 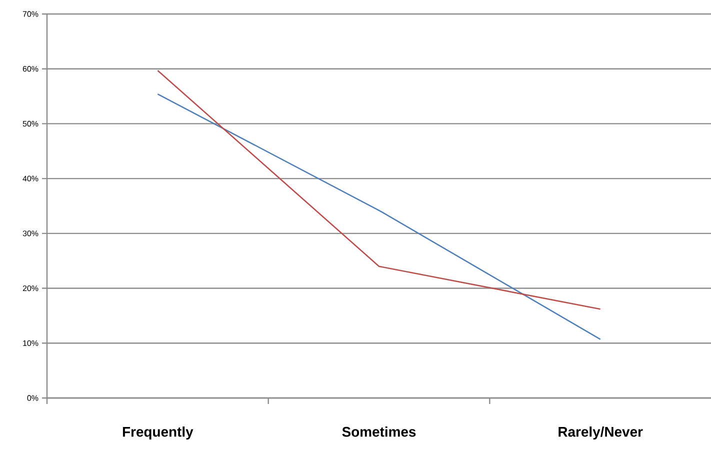 What do you see at coordinates (379, 431) in the screenshot?
I see `x-tick-label: Sometimes` at bounding box center [379, 431].